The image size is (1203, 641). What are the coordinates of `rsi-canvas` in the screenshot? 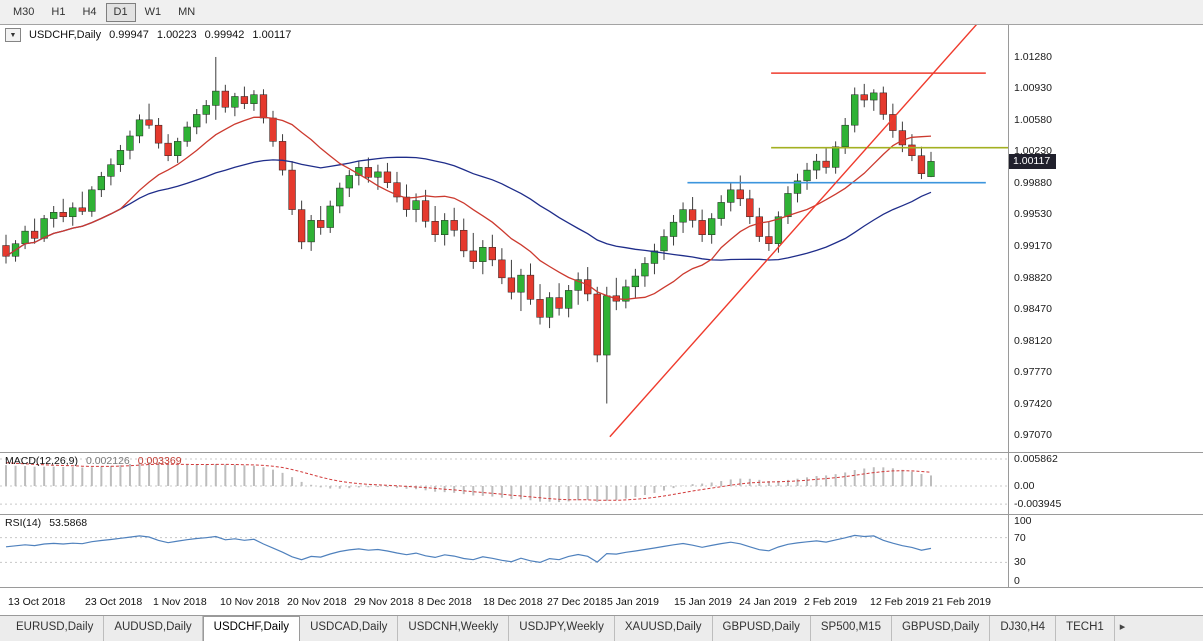 It's located at (504, 551).